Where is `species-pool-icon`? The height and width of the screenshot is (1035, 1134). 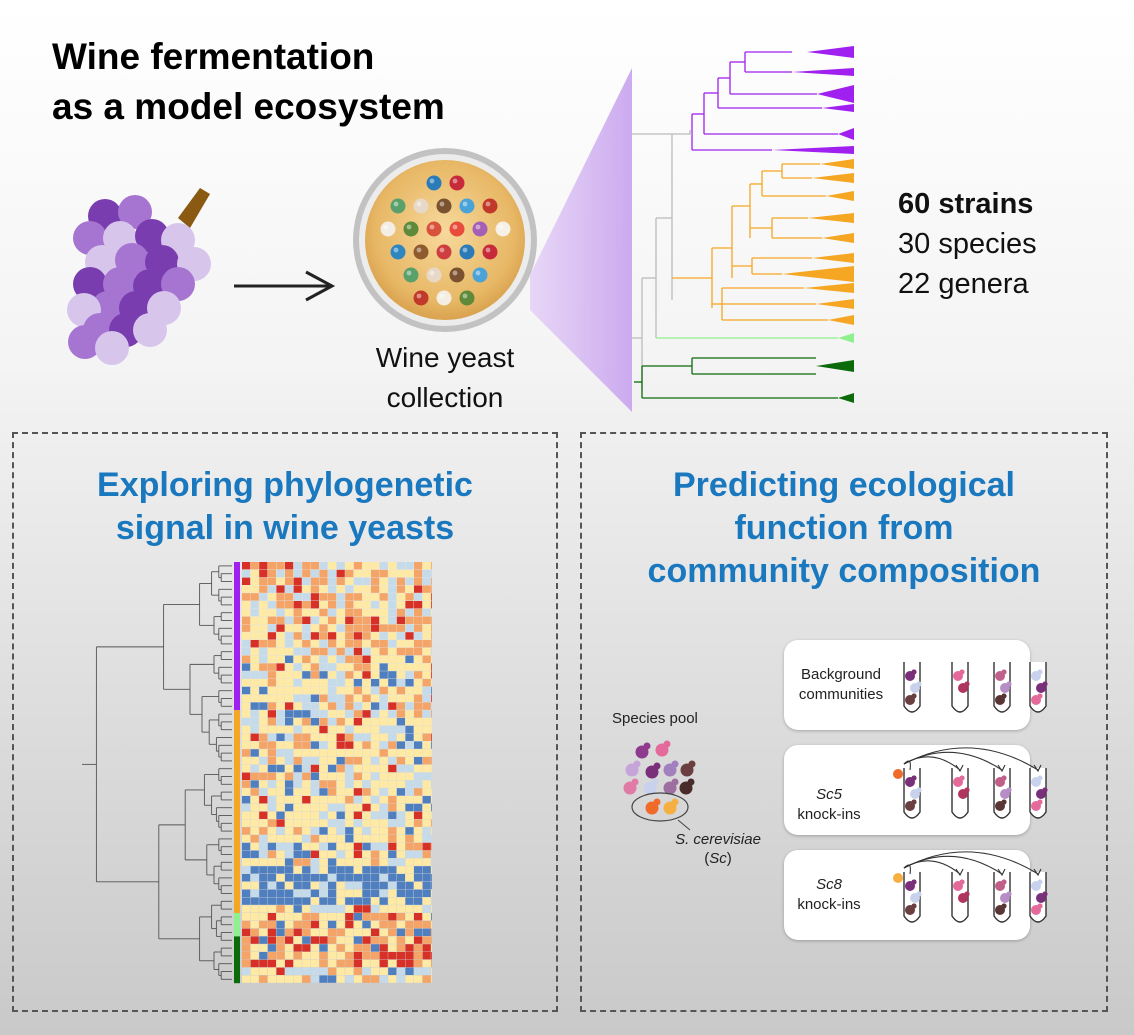
species-pool-icon is located at coordinates (659, 785).